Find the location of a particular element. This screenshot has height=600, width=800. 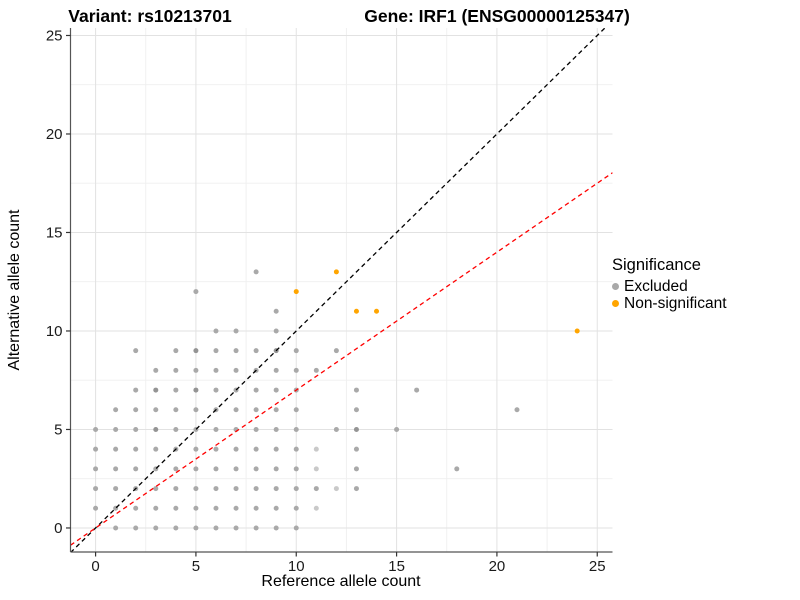

x-tick-label: 20 is located at coordinates (497, 566).